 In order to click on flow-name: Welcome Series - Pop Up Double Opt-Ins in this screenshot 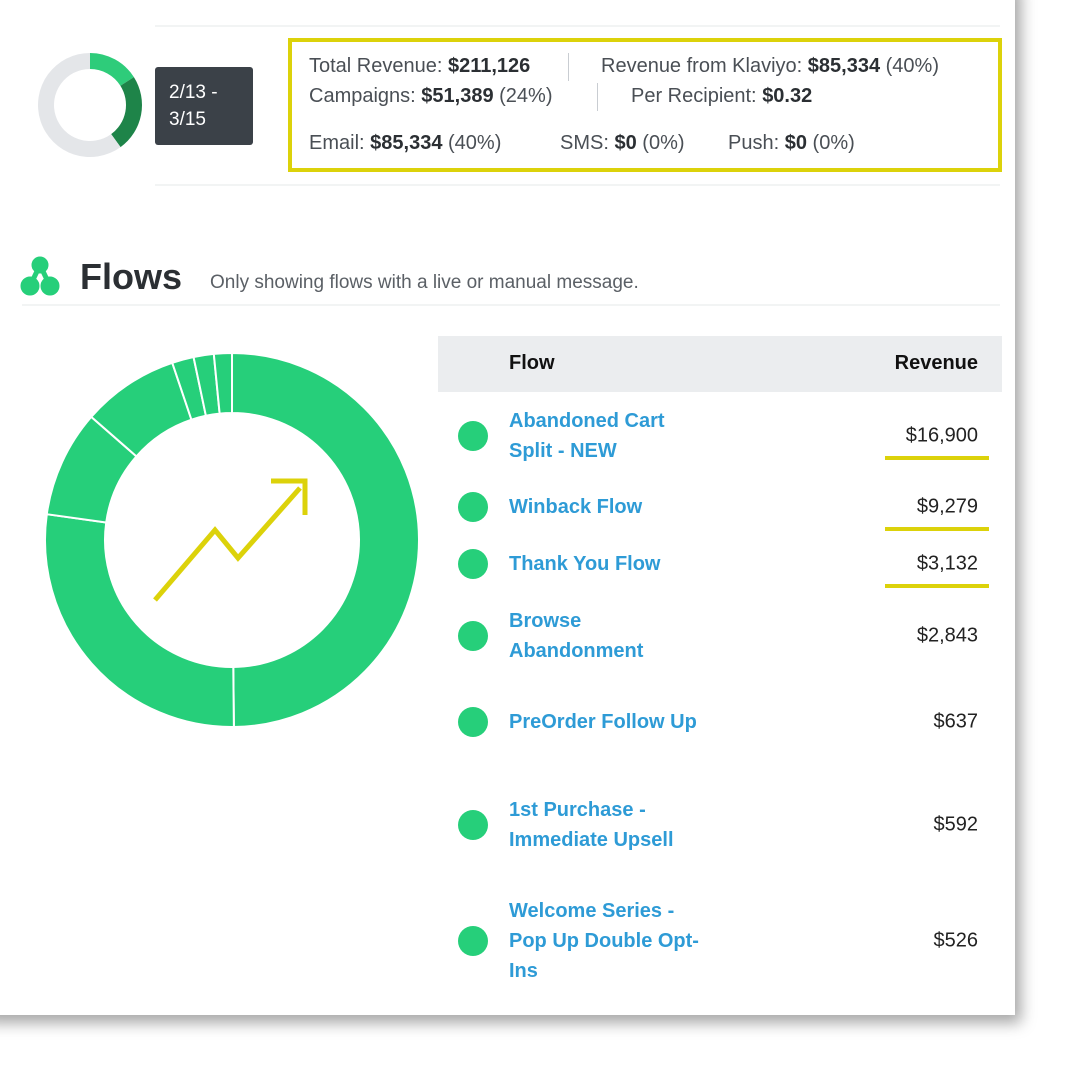, I will do `click(604, 941)`.